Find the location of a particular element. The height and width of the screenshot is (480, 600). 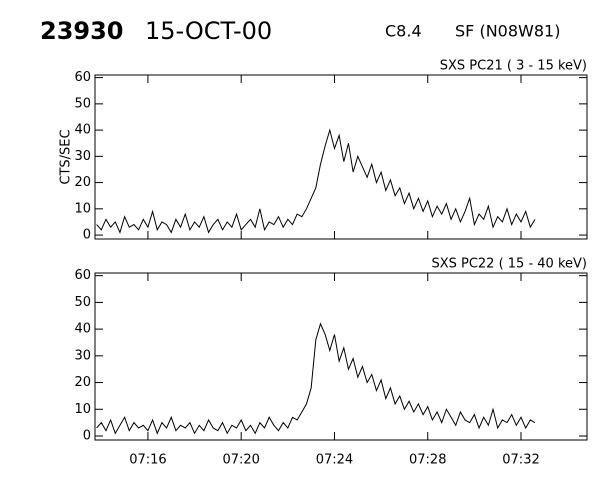

panel-title: SXS PC21 ( 3 - 15 keV) is located at coordinates (513, 66).